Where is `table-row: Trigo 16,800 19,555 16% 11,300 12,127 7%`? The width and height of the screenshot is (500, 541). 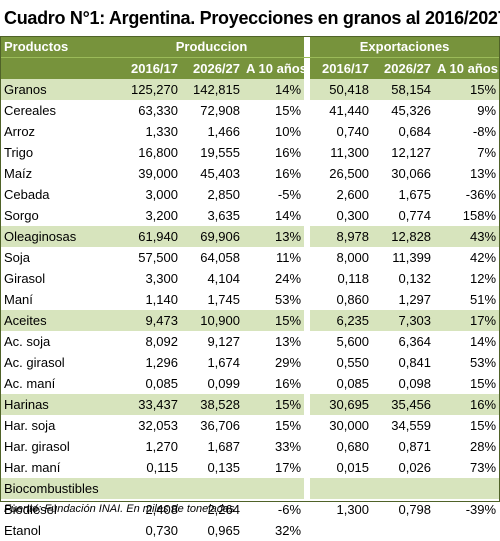
table-row: Trigo 16,800 19,555 16% 11,300 12,127 7% is located at coordinates (250, 152).